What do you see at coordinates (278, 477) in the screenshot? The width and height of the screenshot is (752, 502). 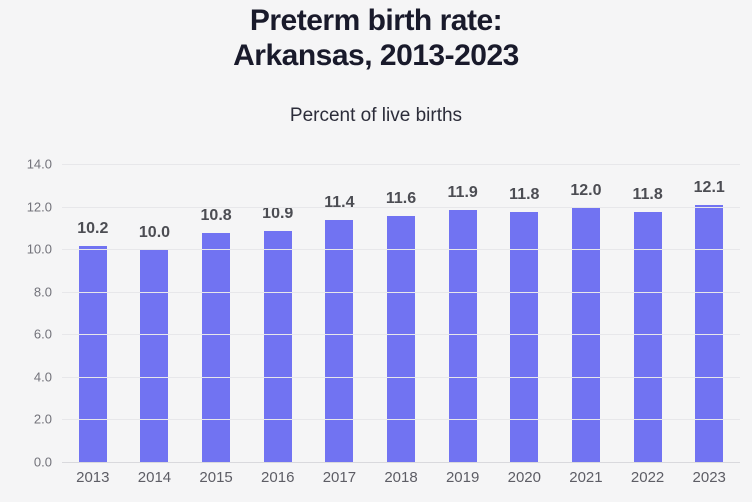 I see `x-axis-label: 2016` at bounding box center [278, 477].